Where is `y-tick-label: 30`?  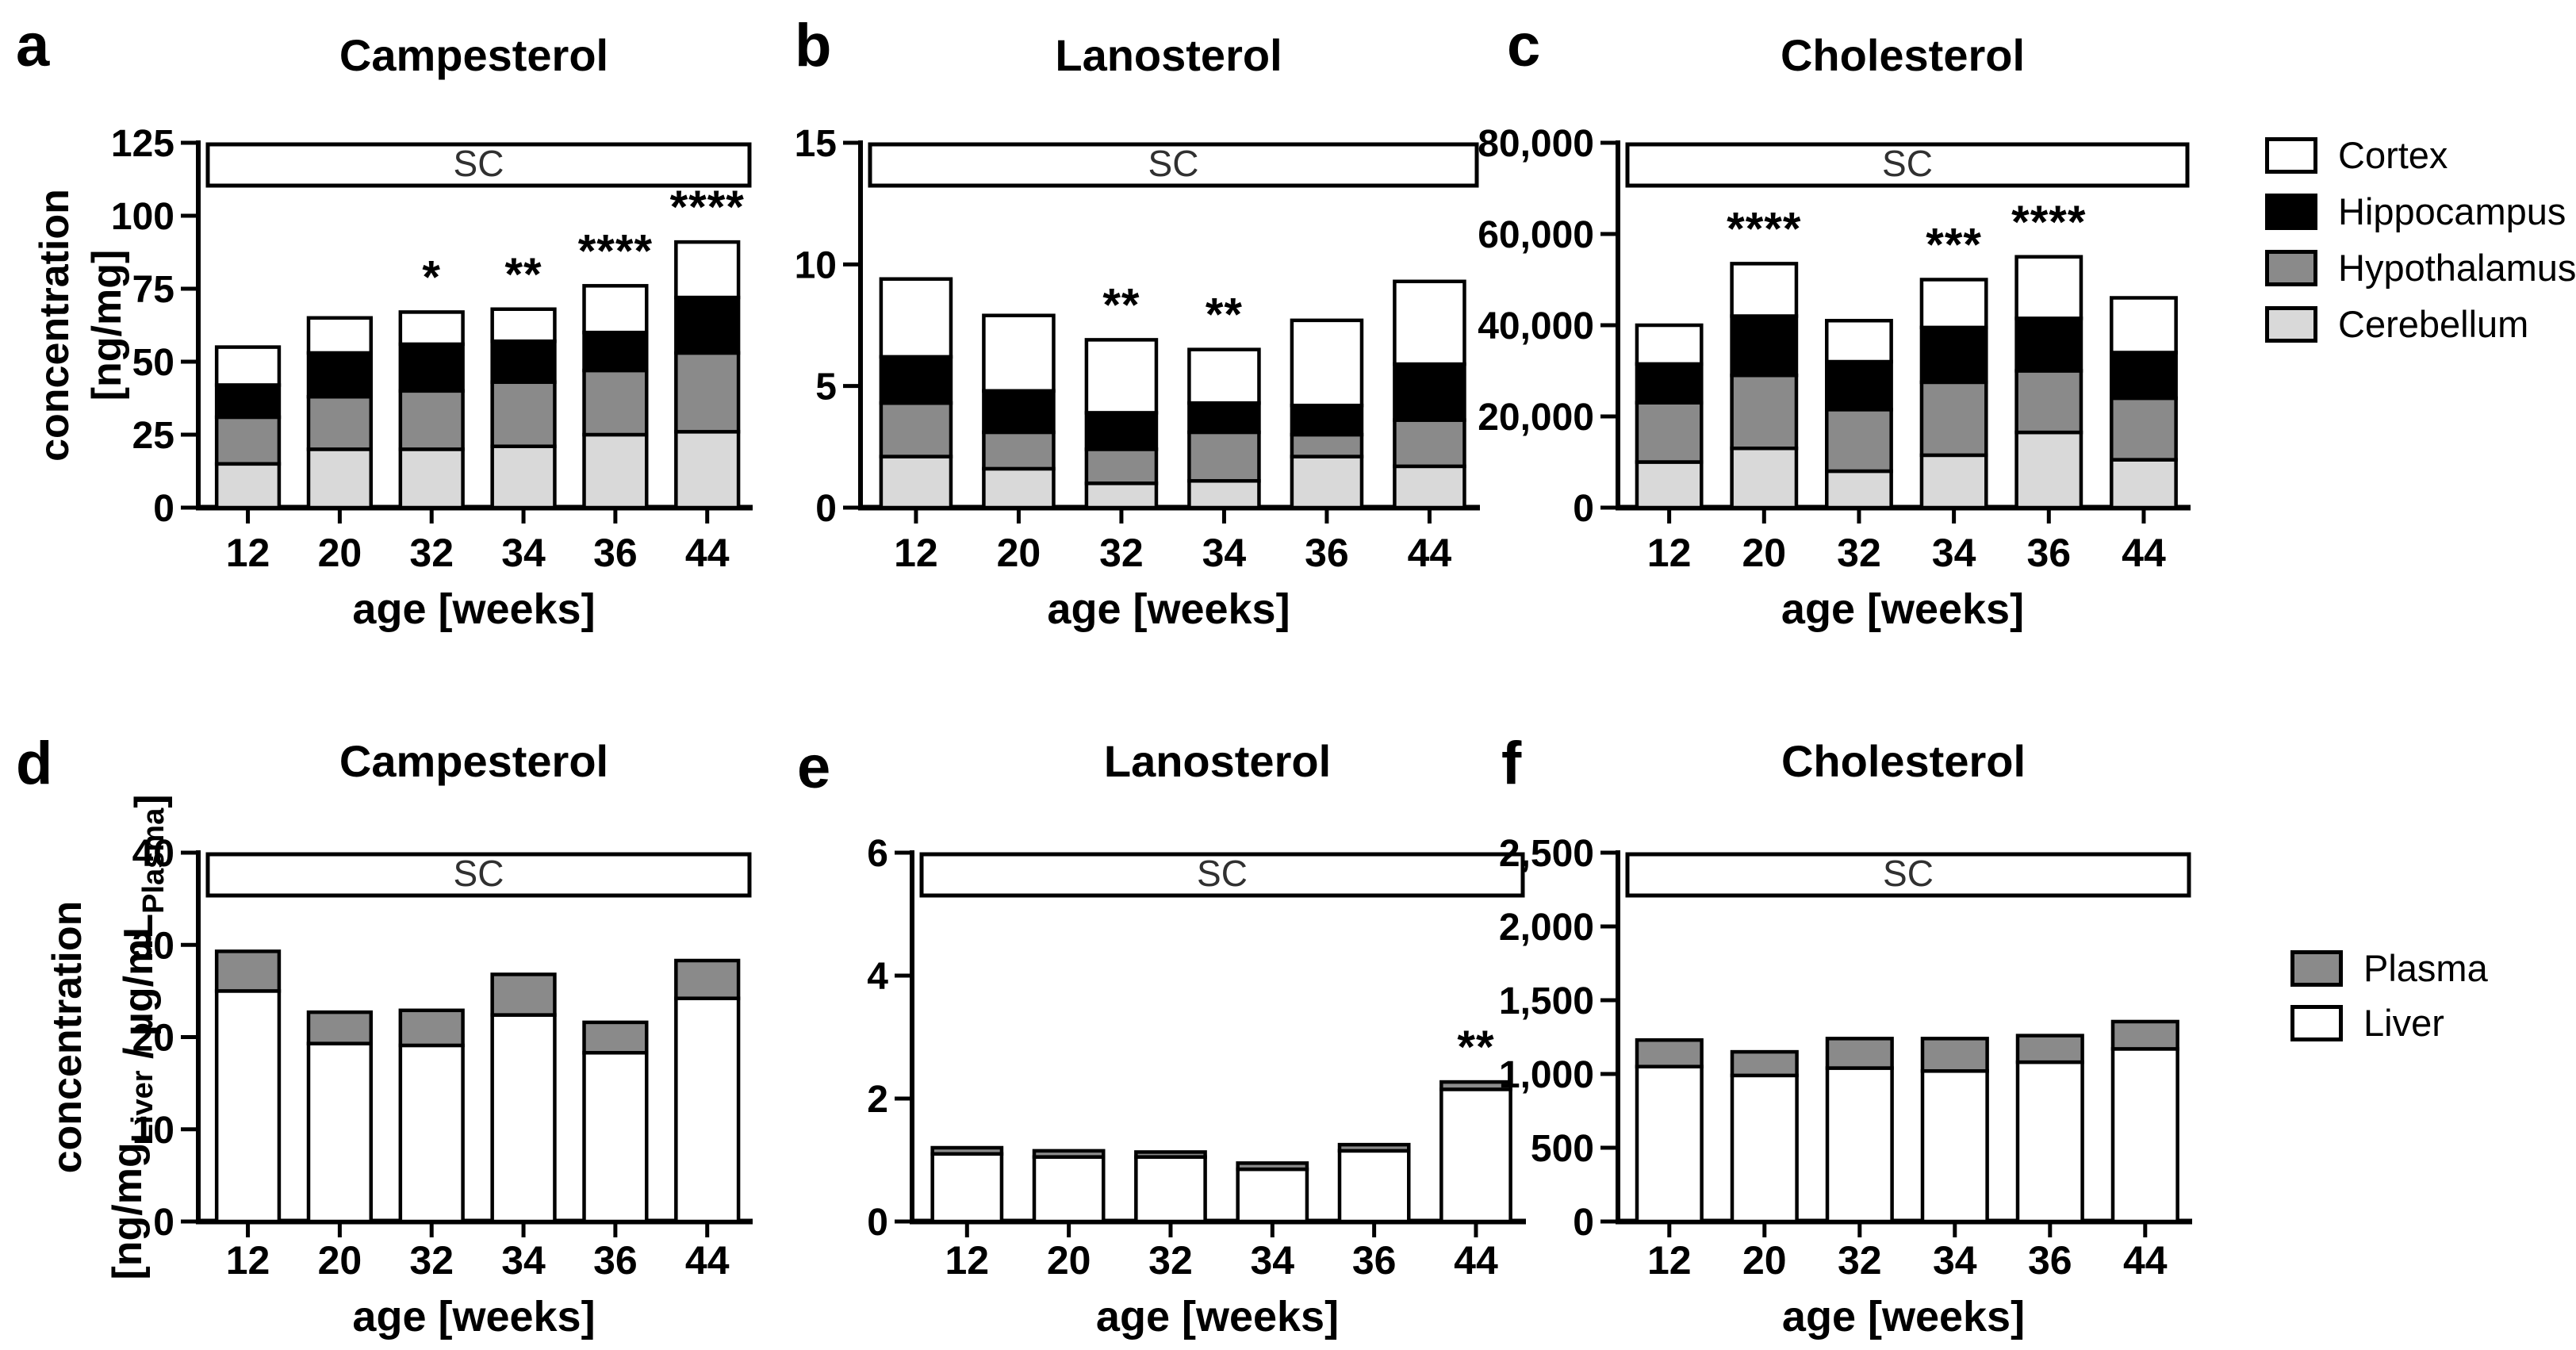
y-tick-label: 30 is located at coordinates (153, 946).